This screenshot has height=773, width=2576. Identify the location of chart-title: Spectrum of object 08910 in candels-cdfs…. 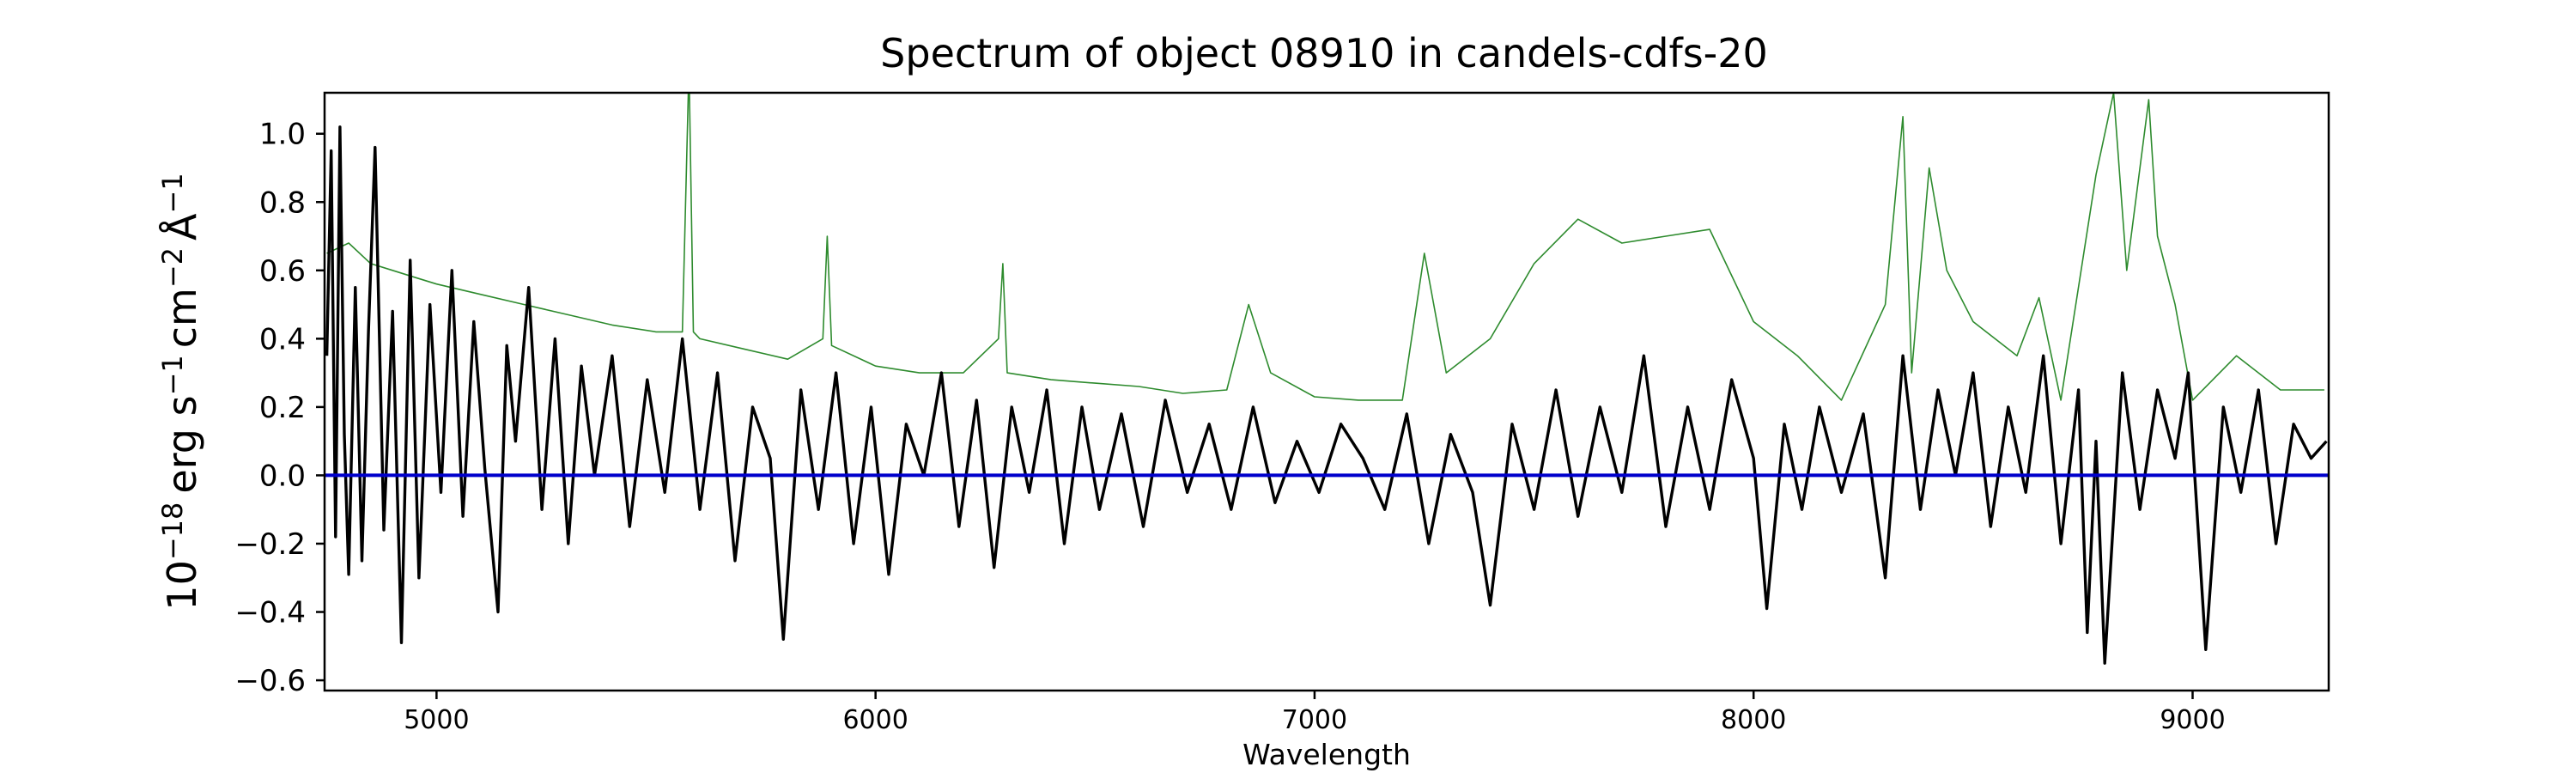
(1324, 53).